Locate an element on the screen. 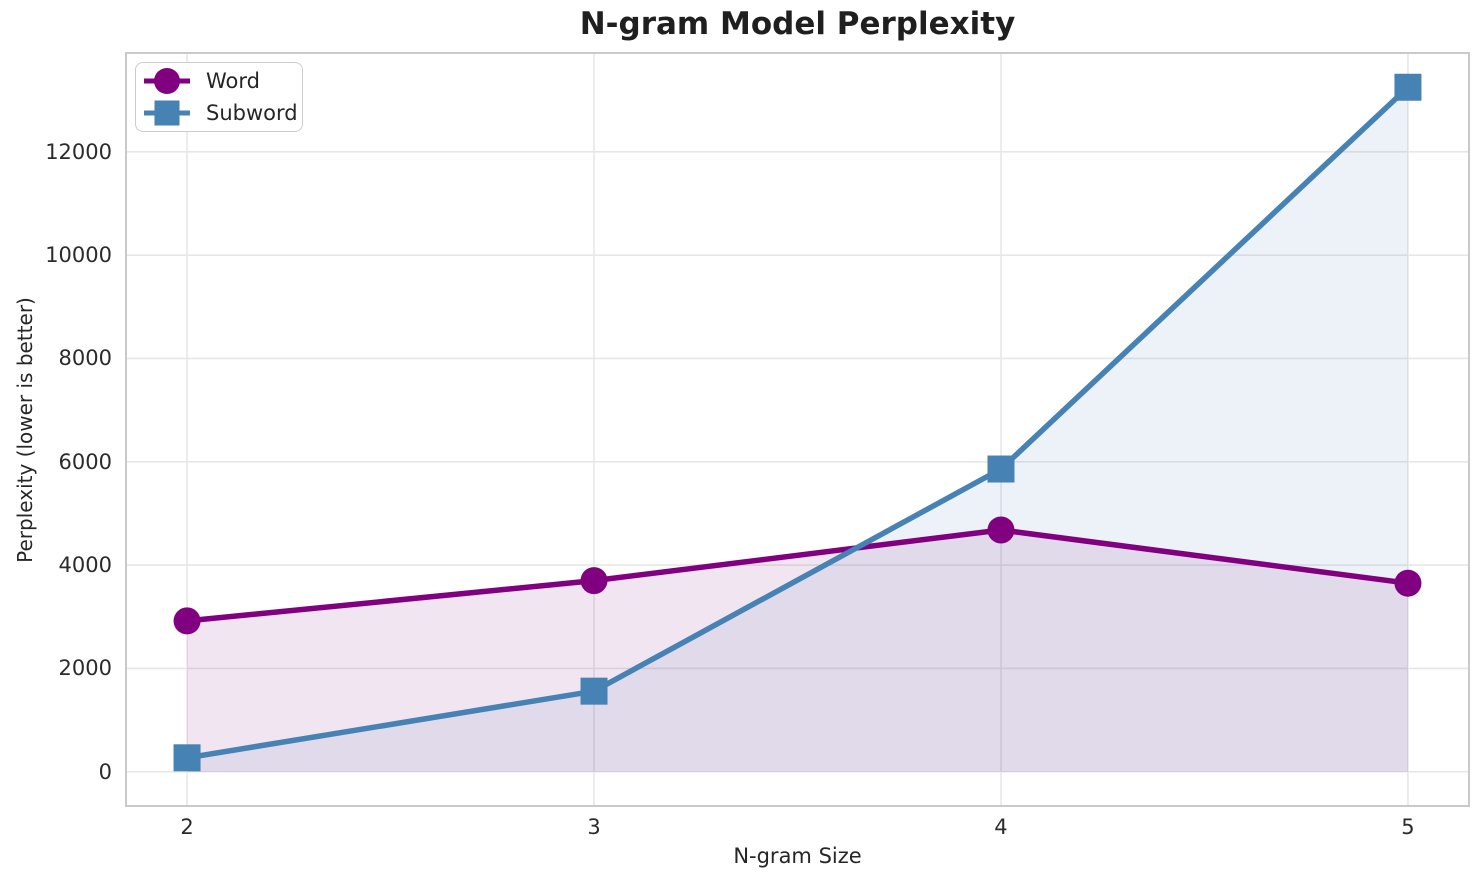 The image size is (1484, 885). legend-label-subword: Subword is located at coordinates (252, 113).